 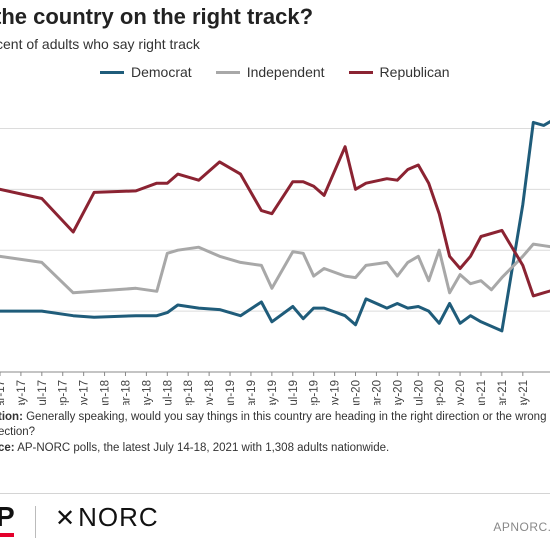 I want to click on x-tick-label: May-20, so click(x=398, y=392).